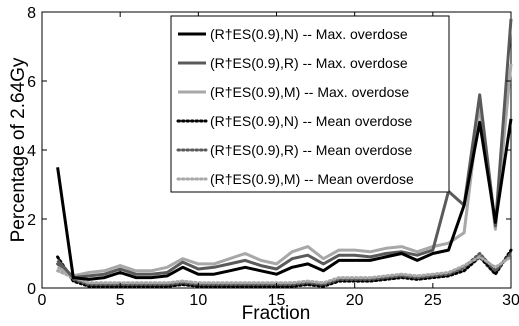  Describe the element at coordinates (311, 121) in the screenshot. I see `legend-label: (R†ES(0.9),N) -- Mean overdose` at that location.